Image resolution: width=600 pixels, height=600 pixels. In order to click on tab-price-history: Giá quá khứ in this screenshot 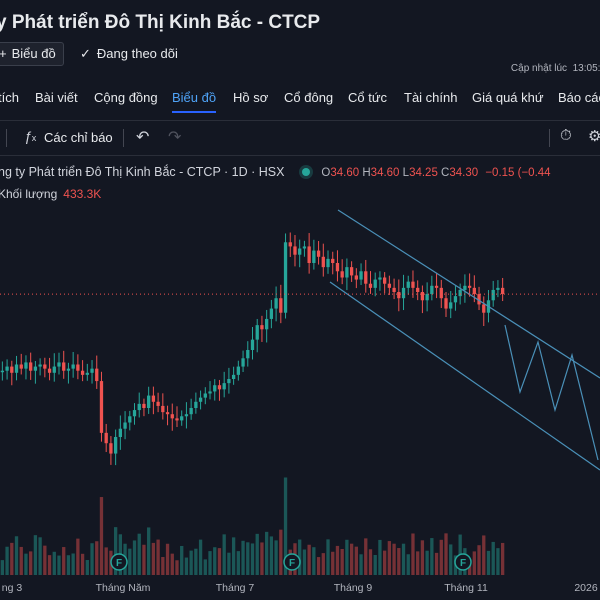, I will do `click(508, 97)`.